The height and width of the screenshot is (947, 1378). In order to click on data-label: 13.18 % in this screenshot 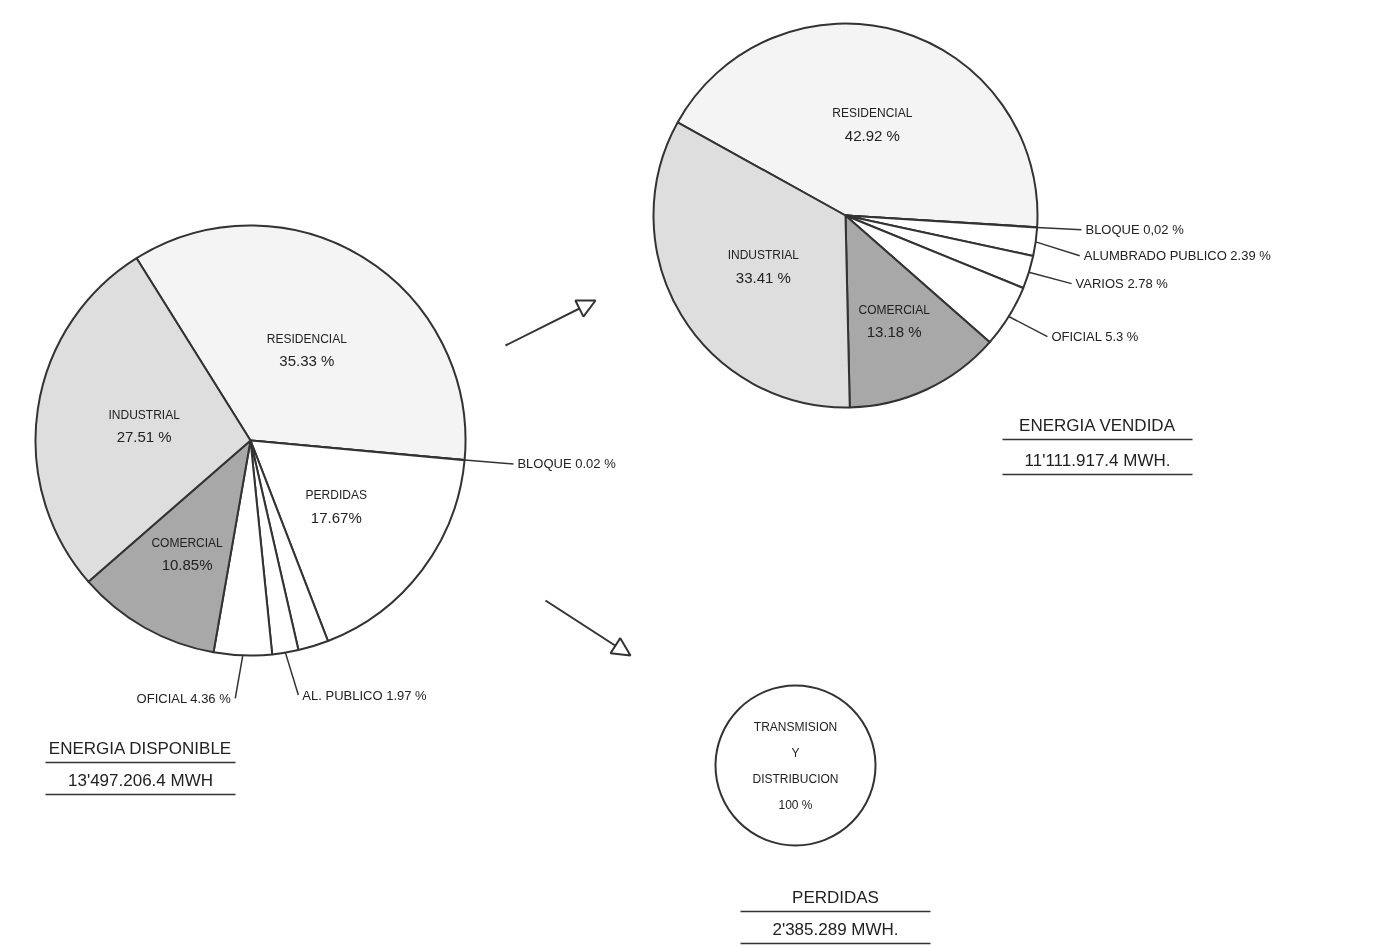, I will do `click(894, 332)`.